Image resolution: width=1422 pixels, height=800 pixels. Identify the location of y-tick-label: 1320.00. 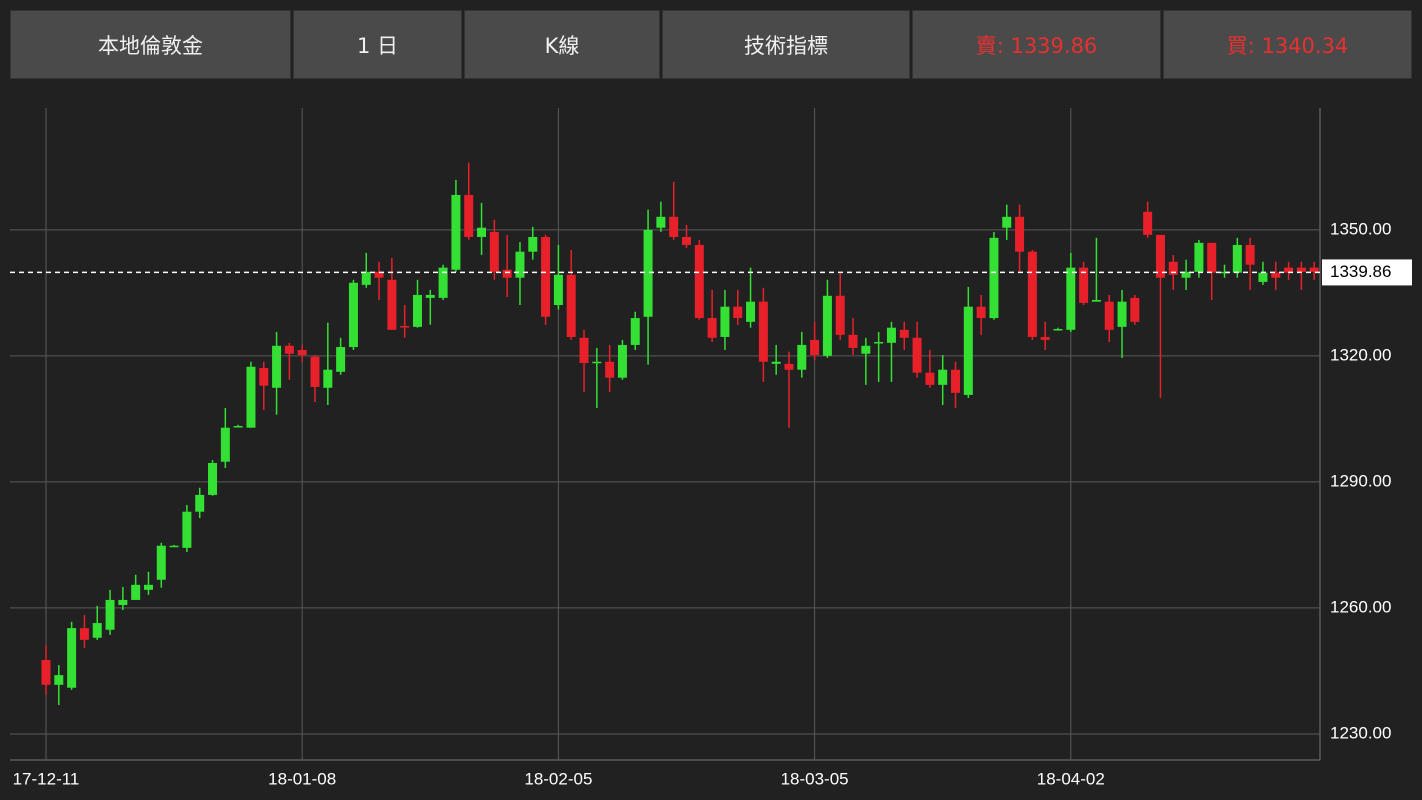
(1360, 354).